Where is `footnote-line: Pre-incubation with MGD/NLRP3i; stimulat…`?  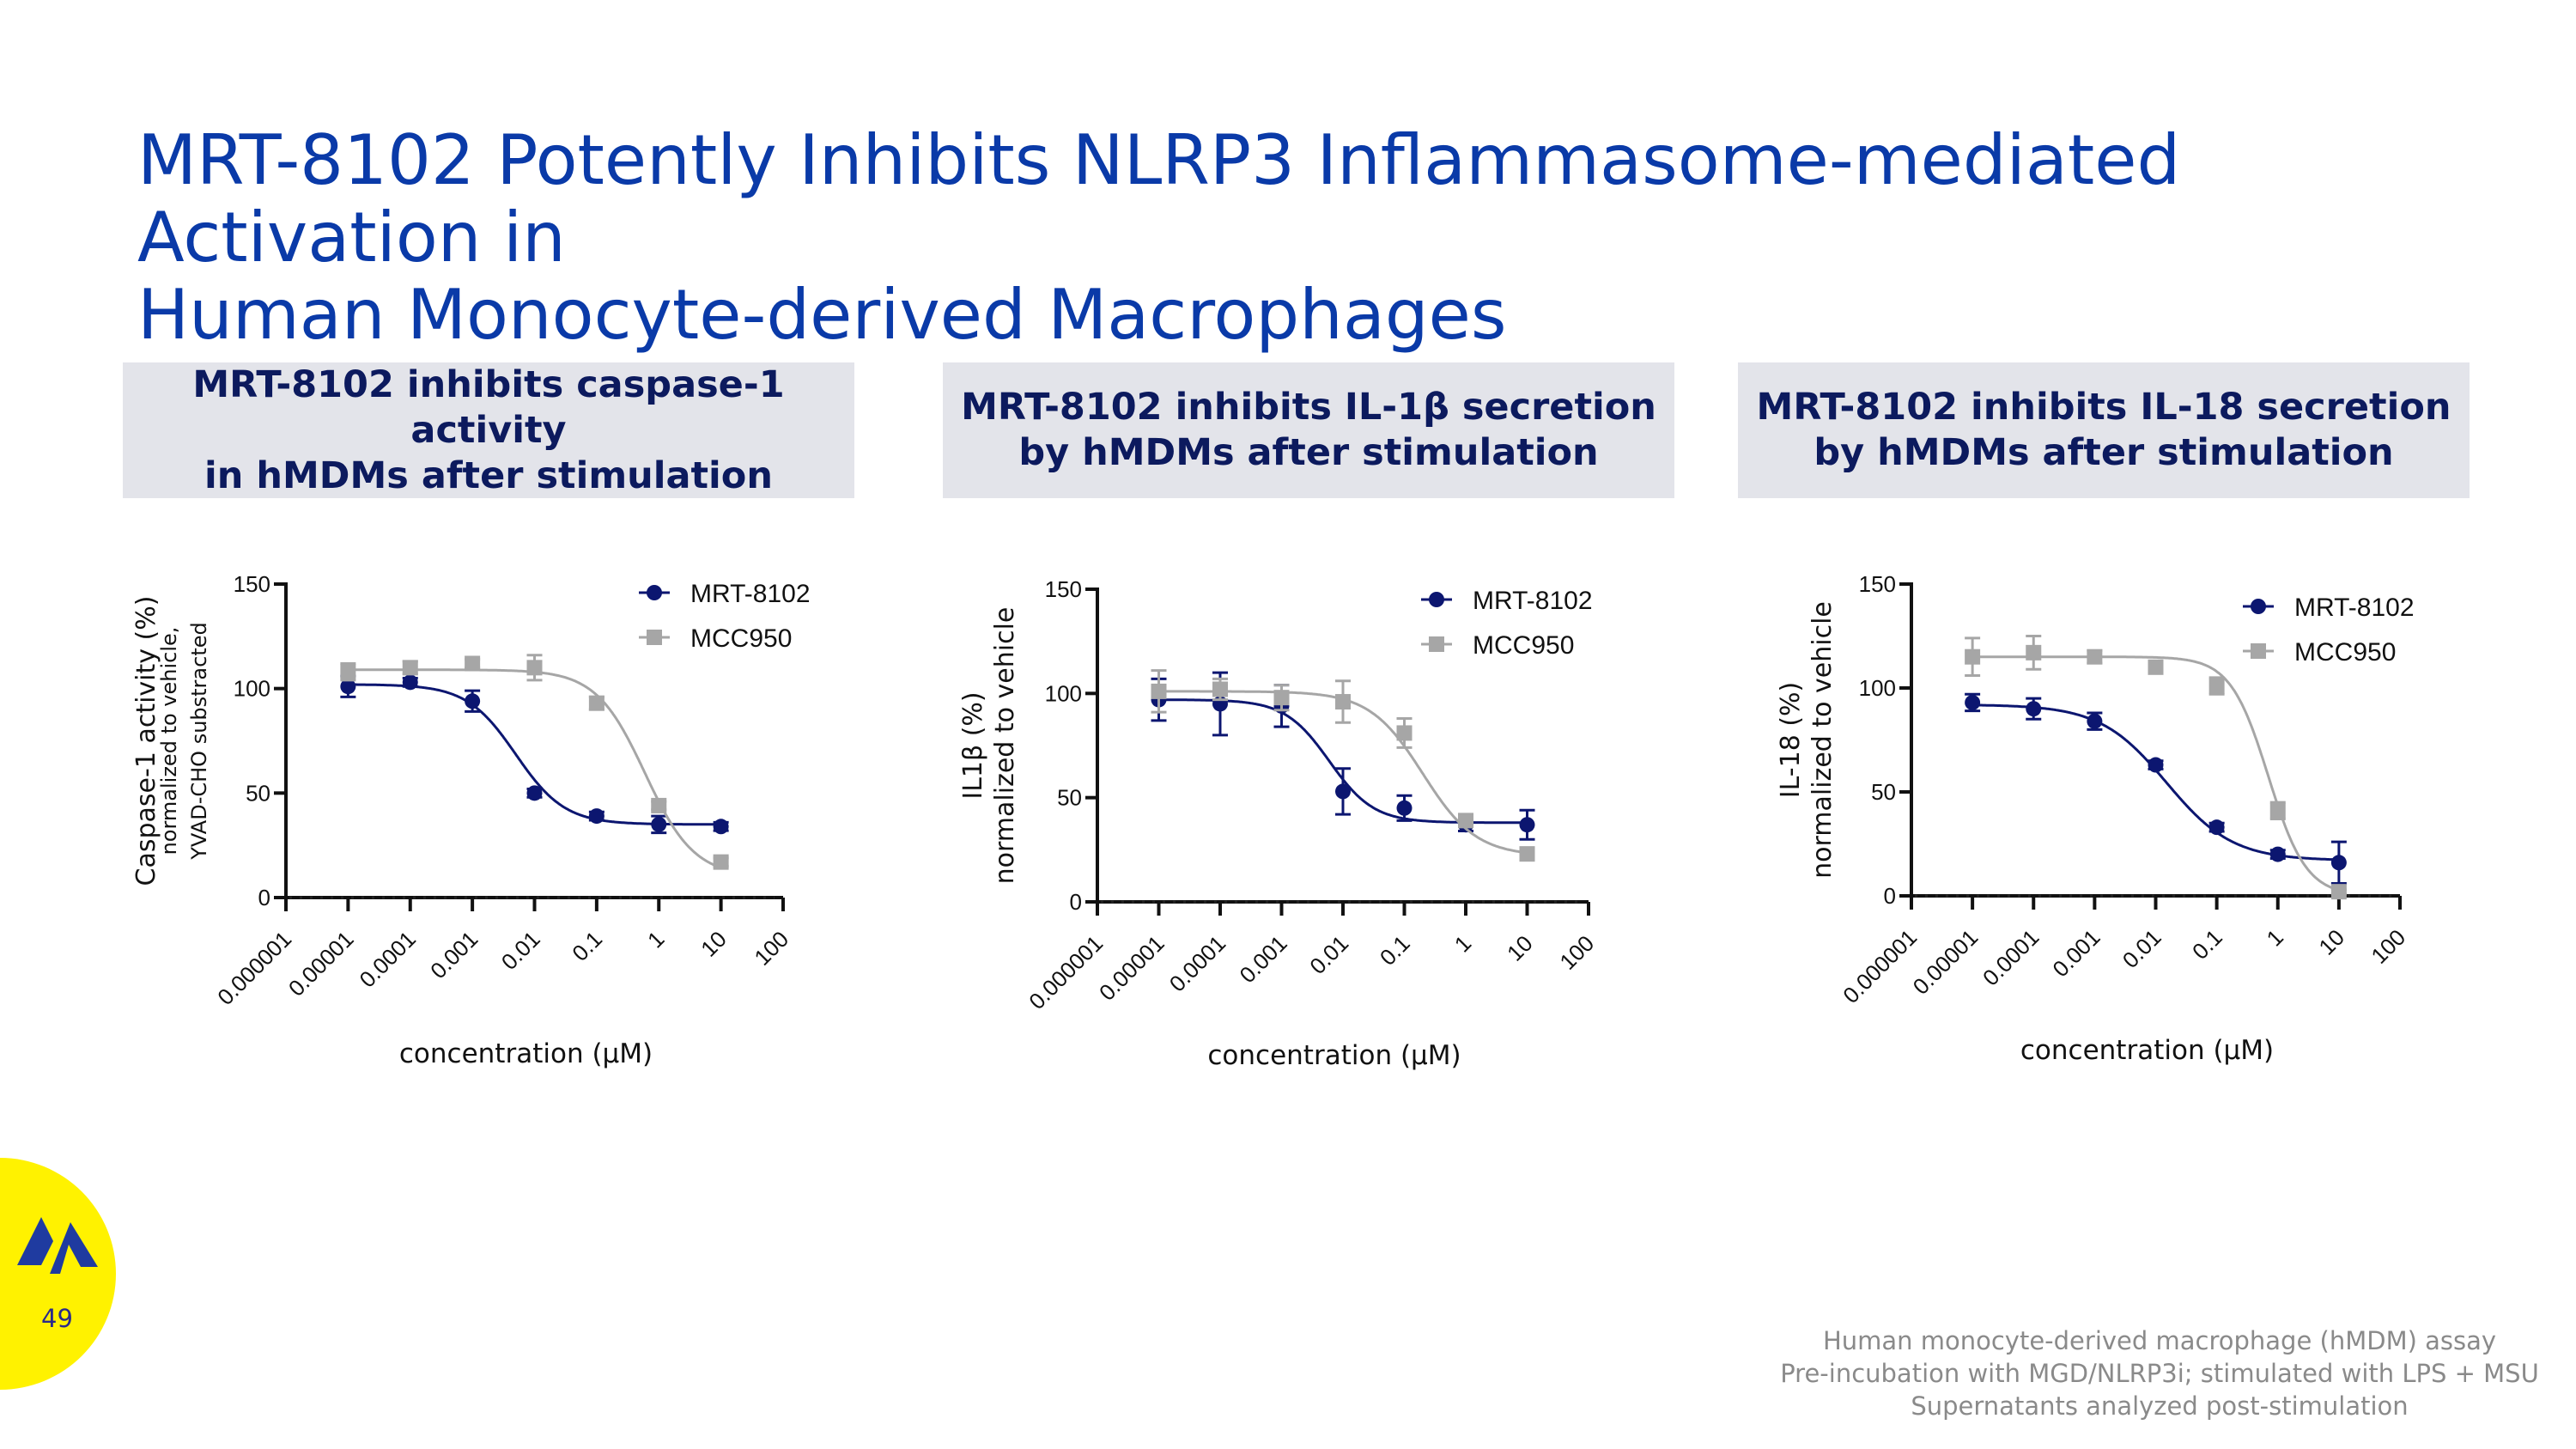
footnote-line: Pre-incubation with MGD/NLRP3i; stimulat… is located at coordinates (2159, 1373).